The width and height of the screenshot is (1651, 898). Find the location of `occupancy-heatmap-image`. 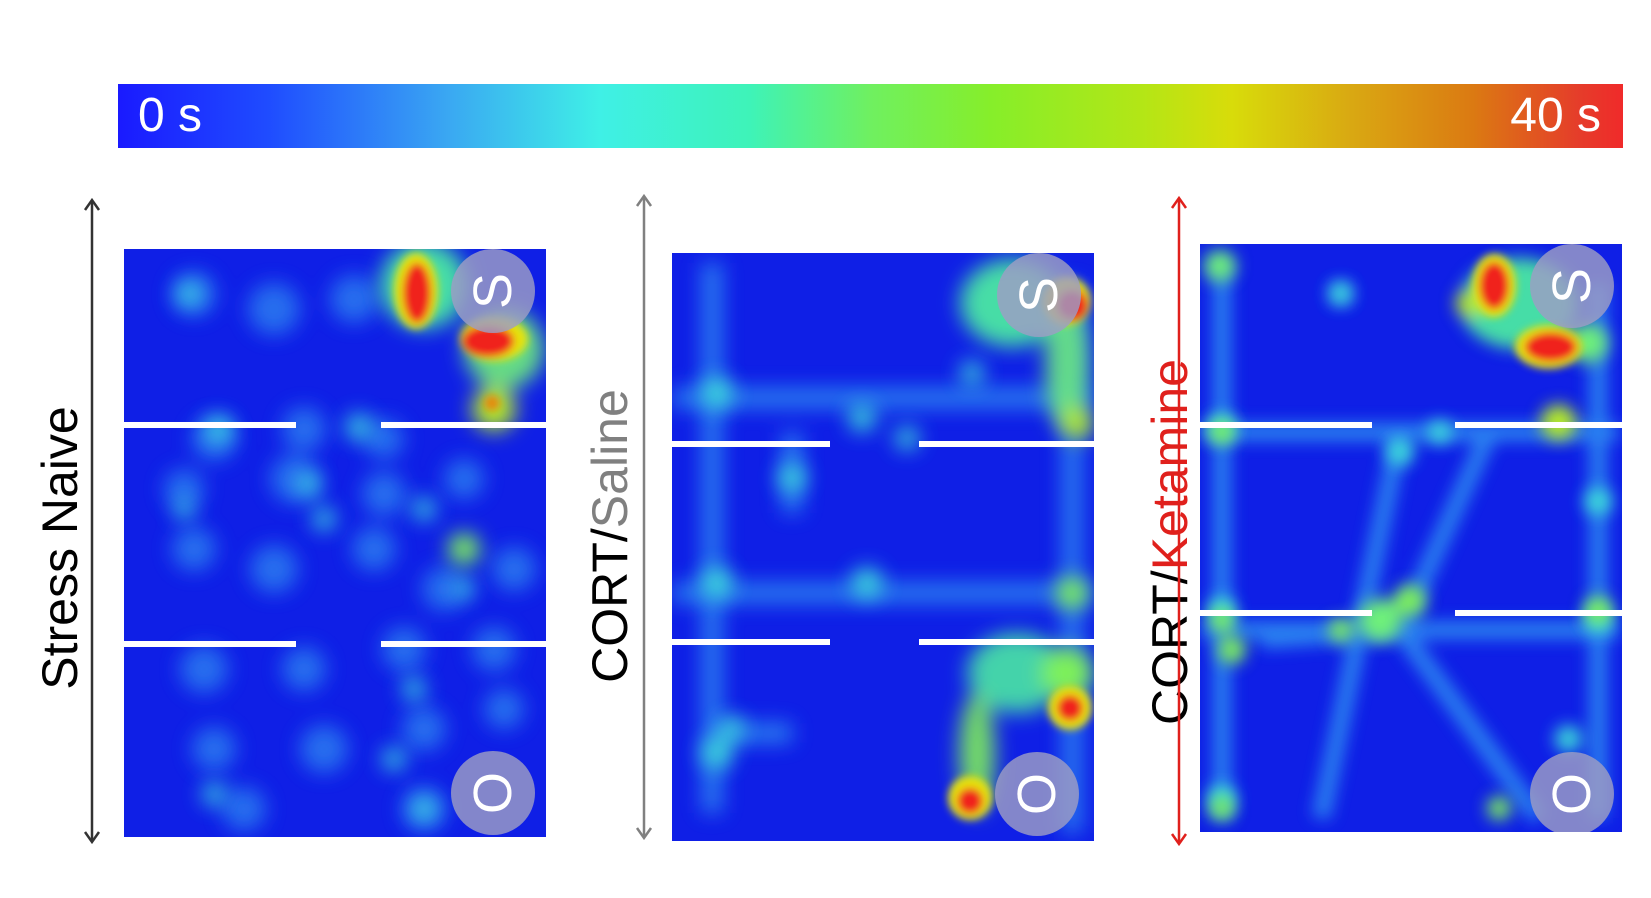

occupancy-heatmap-image is located at coordinates (354, 540).